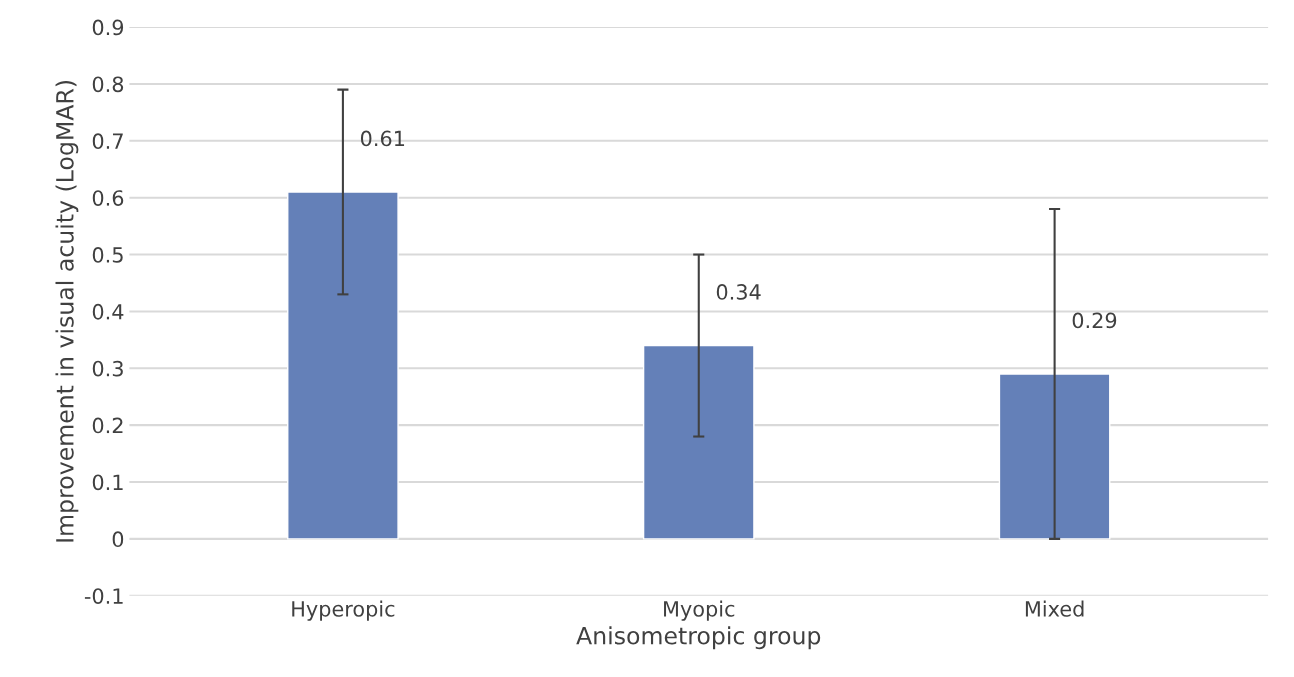 This screenshot has width=1294, height=677. What do you see at coordinates (107, 368) in the screenshot?
I see `y-tick-label: 0.3` at bounding box center [107, 368].